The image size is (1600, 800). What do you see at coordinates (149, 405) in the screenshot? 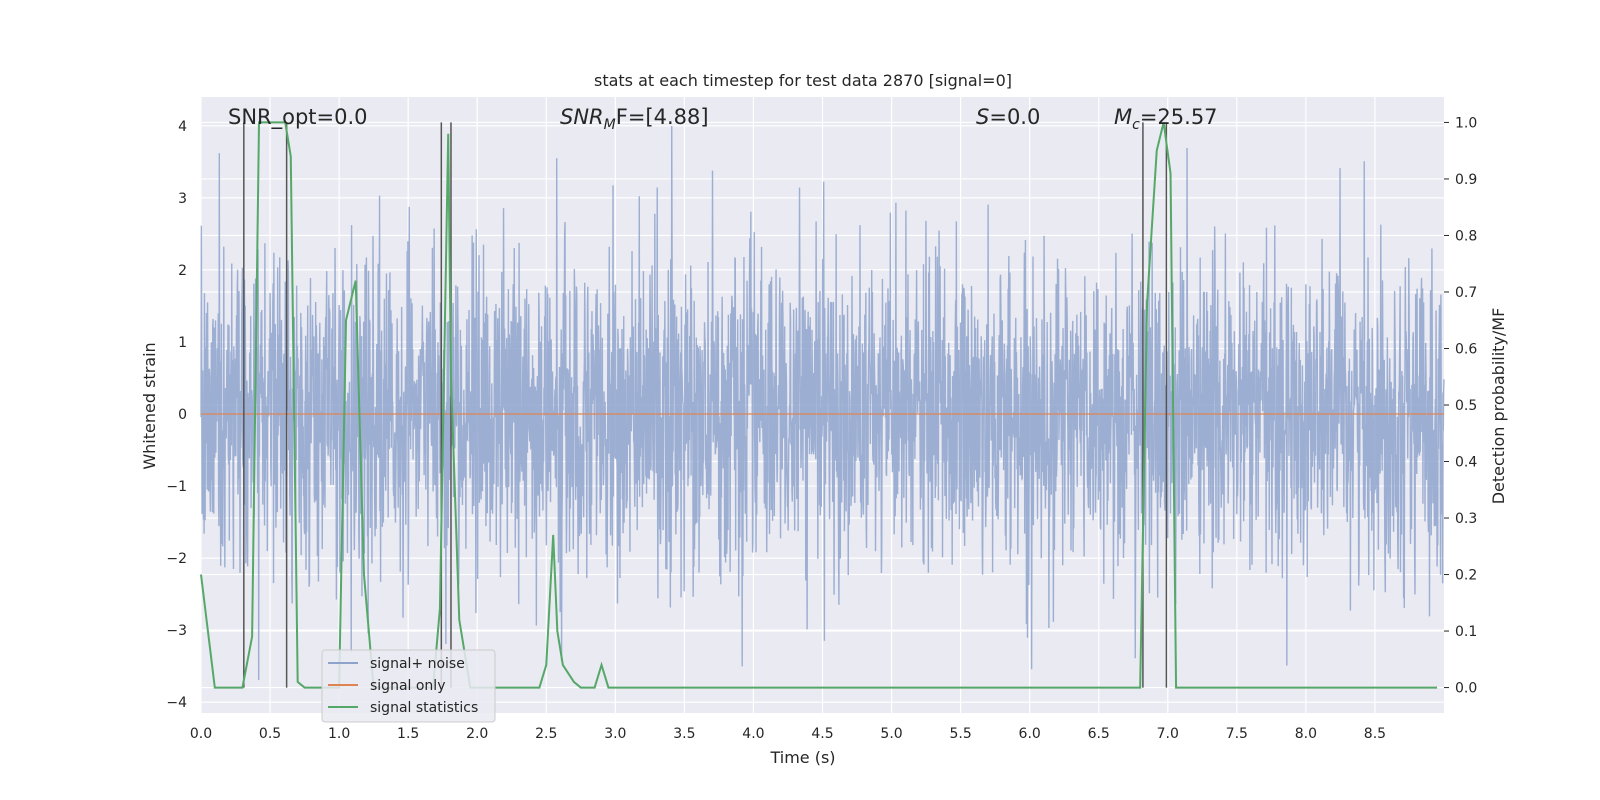
I see `y-axis-label: Whitened strain` at bounding box center [149, 405].